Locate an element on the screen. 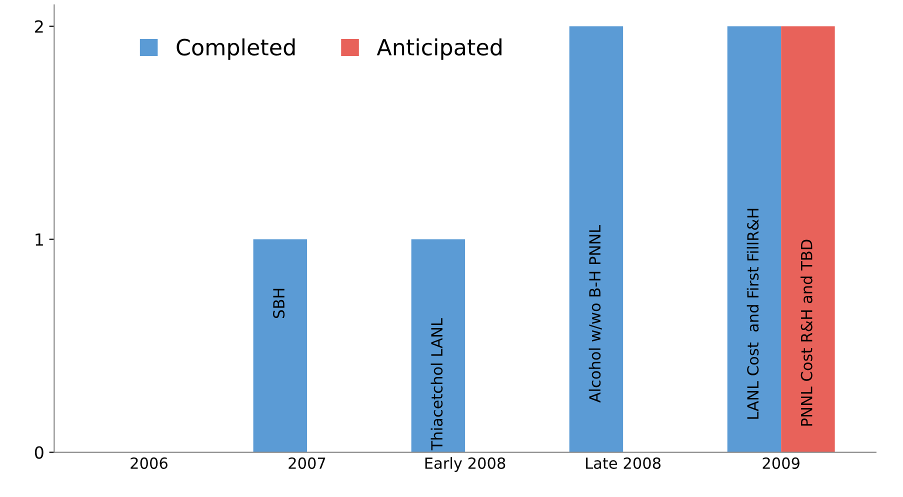 This screenshot has width=903, height=497. annotation: Thiacetchol LANL is located at coordinates (436, 384).